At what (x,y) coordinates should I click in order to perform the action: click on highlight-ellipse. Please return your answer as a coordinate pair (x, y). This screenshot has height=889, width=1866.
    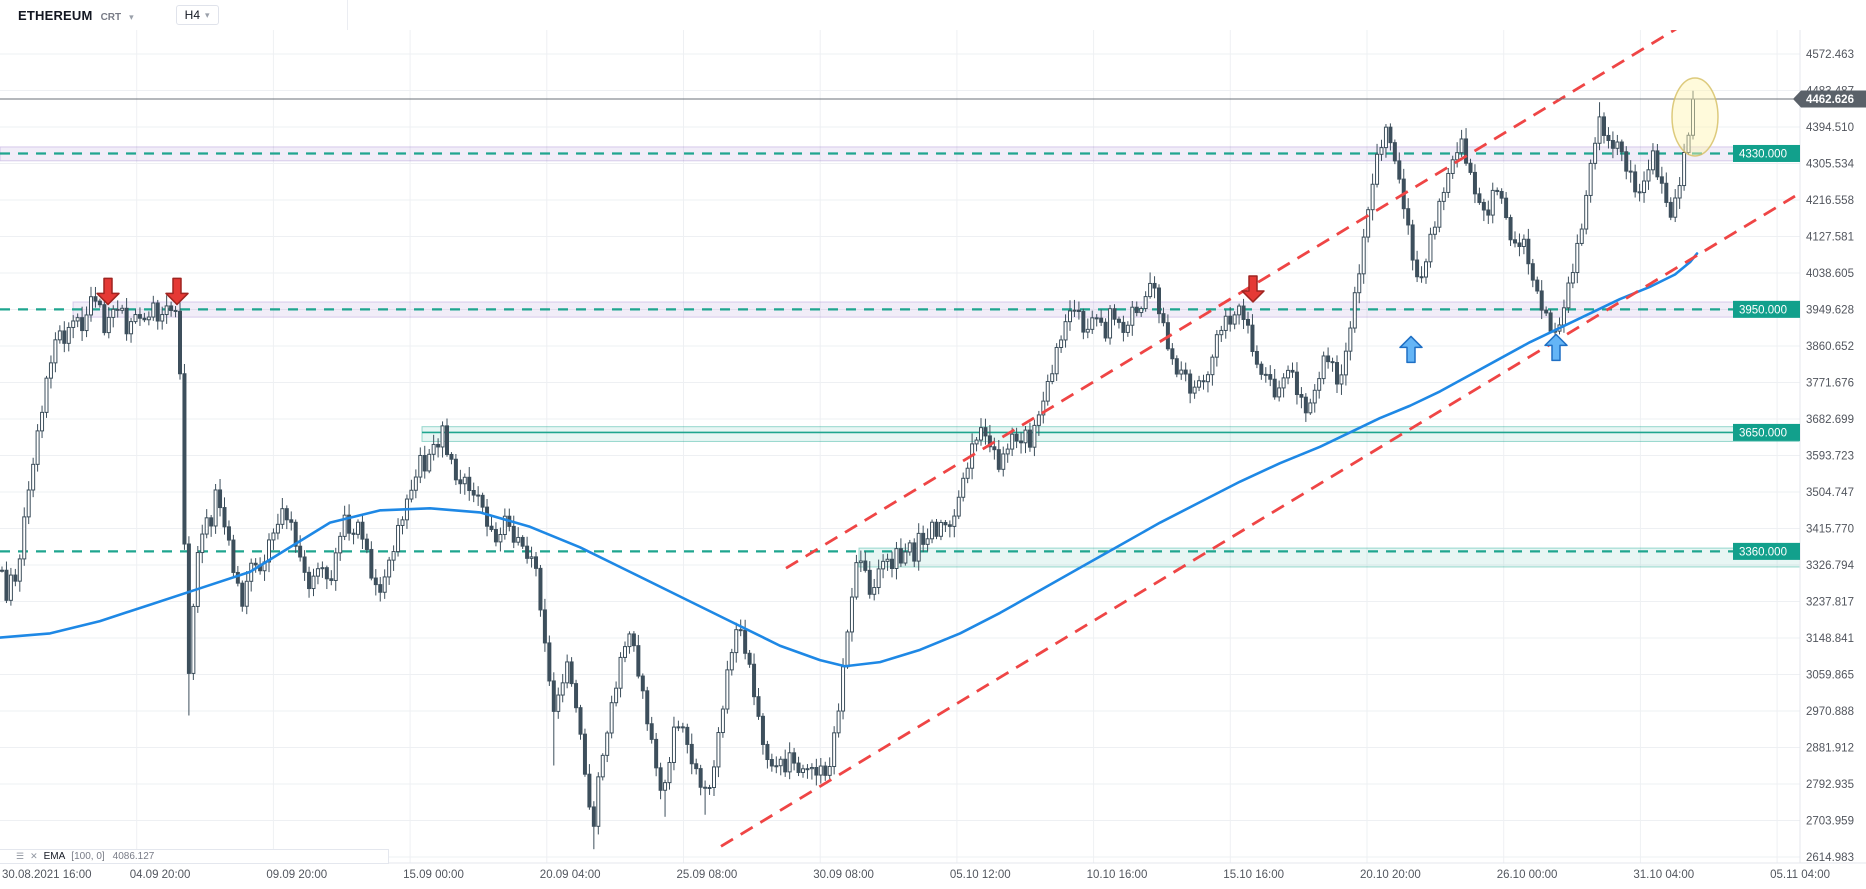
    Looking at the image, I should click on (1695, 117).